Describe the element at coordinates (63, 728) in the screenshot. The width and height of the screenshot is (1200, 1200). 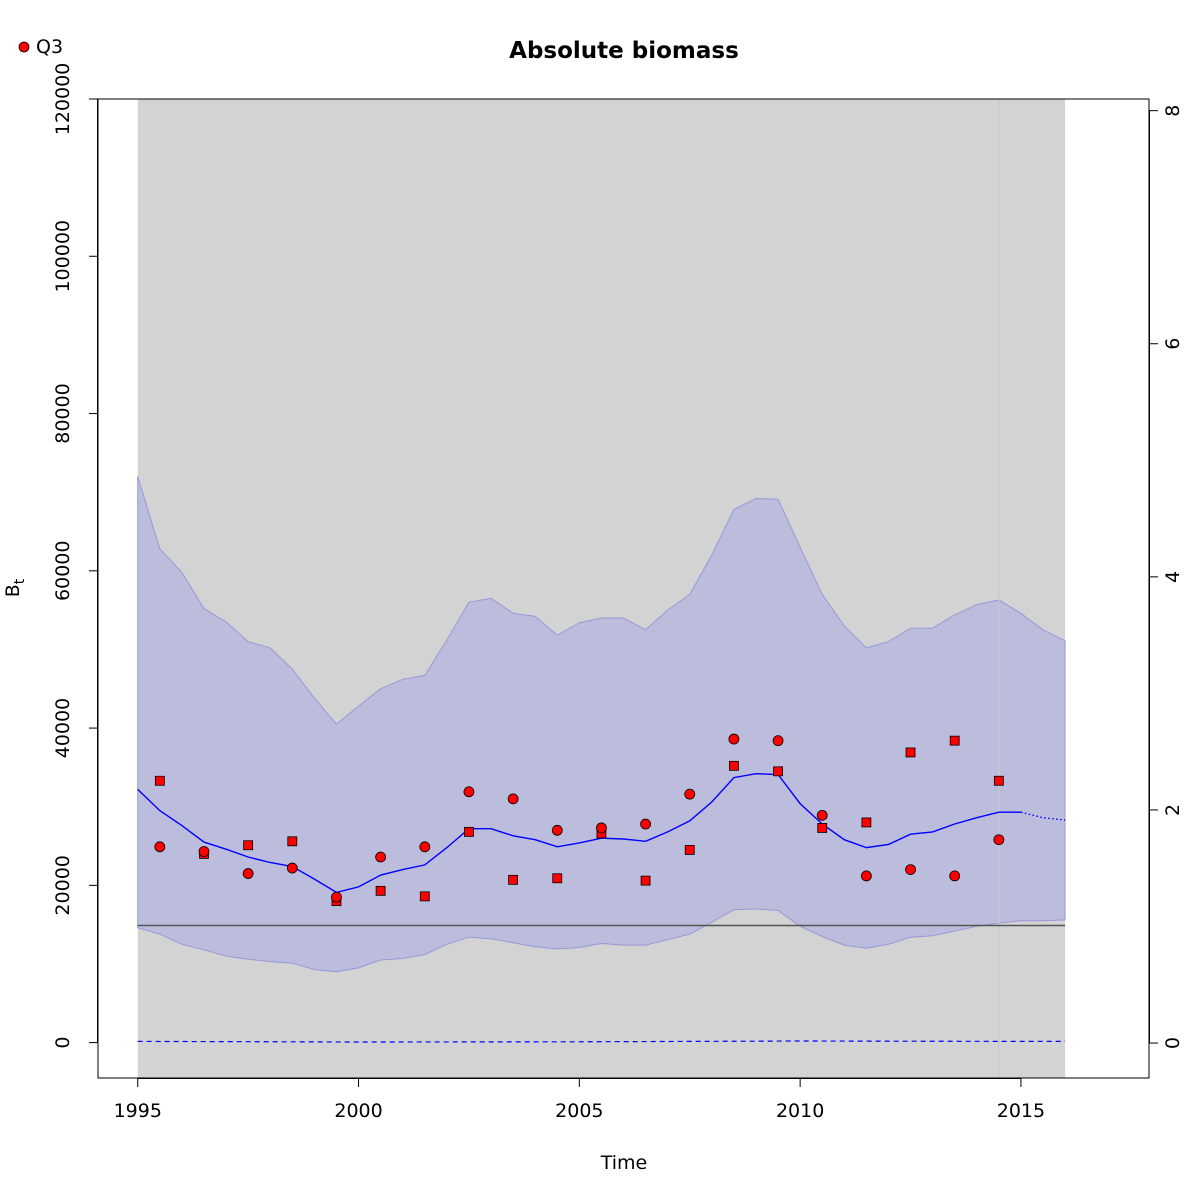
I see `y-tick-label: 40000` at that location.